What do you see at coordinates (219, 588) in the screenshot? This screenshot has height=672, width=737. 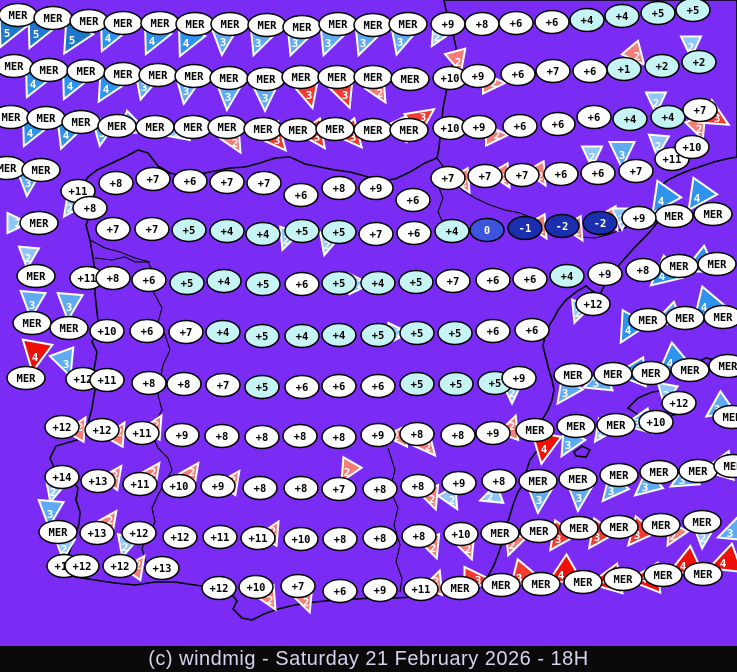 I see `temperature-marker: +12` at bounding box center [219, 588].